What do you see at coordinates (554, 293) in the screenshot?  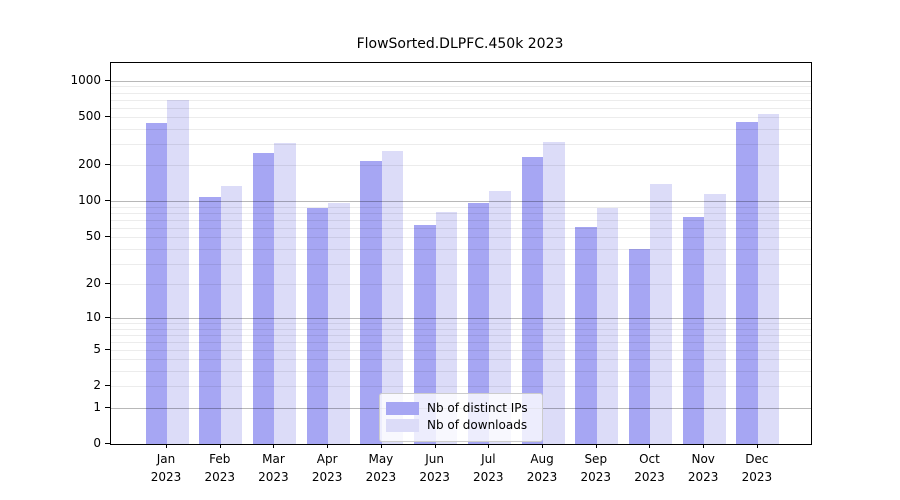 I see `bar-downloads-aug` at bounding box center [554, 293].